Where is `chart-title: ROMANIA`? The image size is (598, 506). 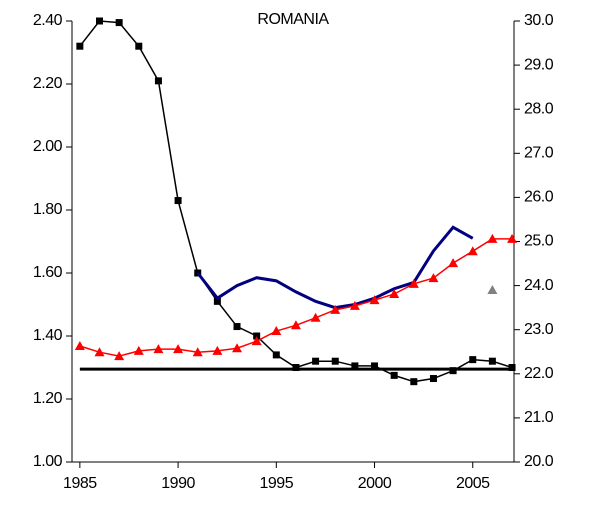
chart-title: ROMANIA is located at coordinates (293, 19).